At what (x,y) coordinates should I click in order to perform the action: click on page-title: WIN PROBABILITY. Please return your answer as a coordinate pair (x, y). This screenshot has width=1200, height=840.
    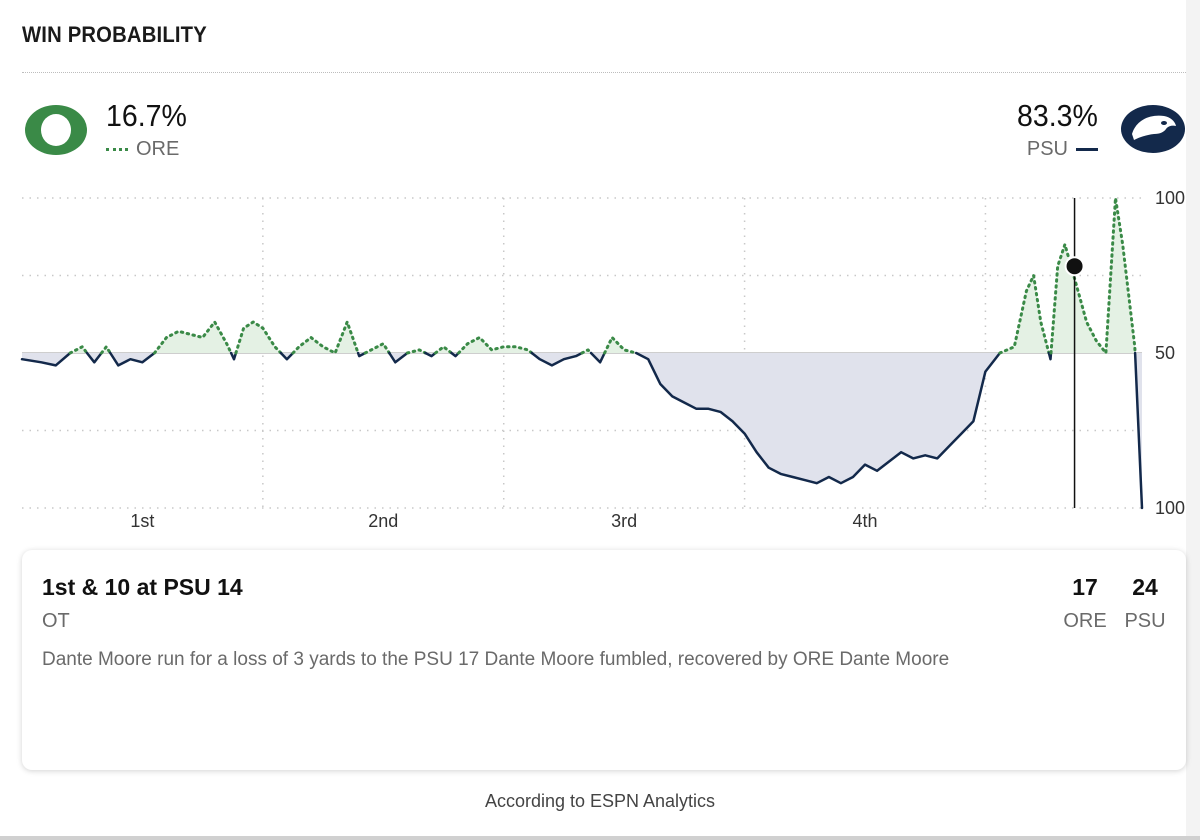
    Looking at the image, I should click on (114, 34).